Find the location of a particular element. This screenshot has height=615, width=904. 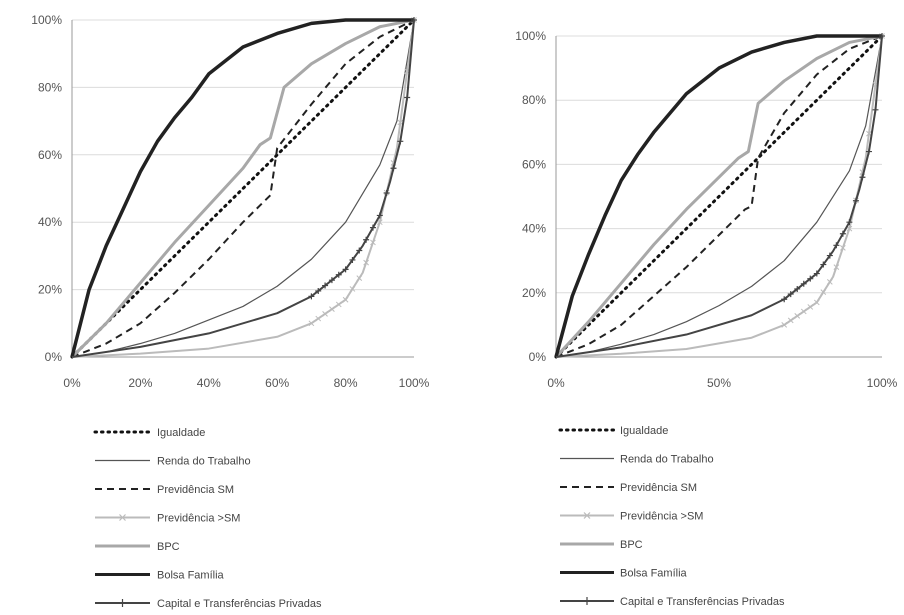

y-tick-label: 60% is located at coordinates (534, 164).